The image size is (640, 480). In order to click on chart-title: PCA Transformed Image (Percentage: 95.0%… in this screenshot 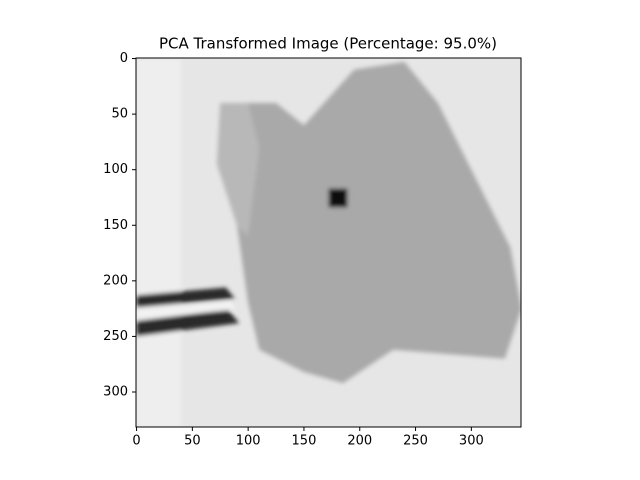, I will do `click(328, 44)`.